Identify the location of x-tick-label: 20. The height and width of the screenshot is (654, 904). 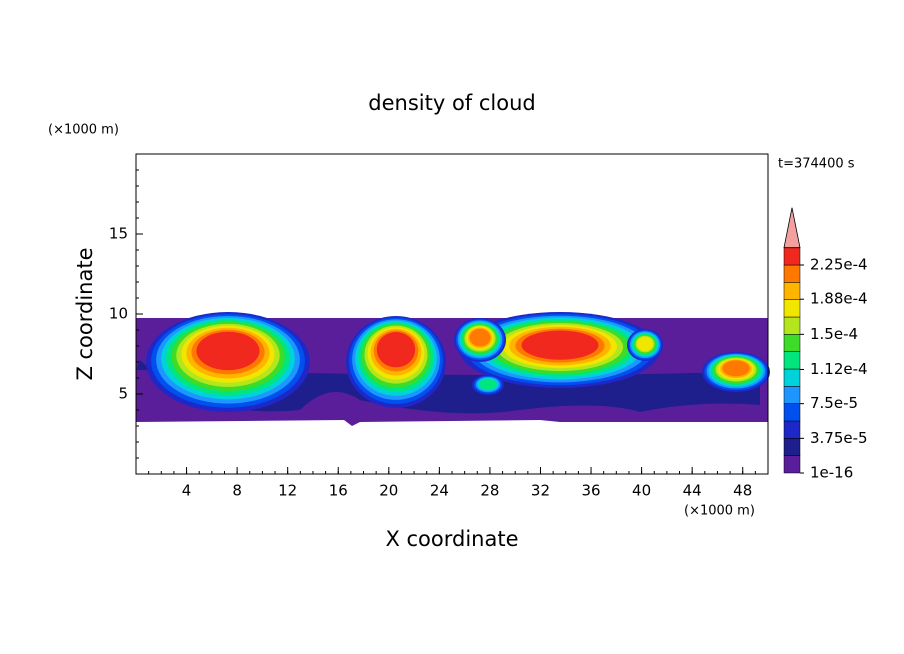
(388, 491).